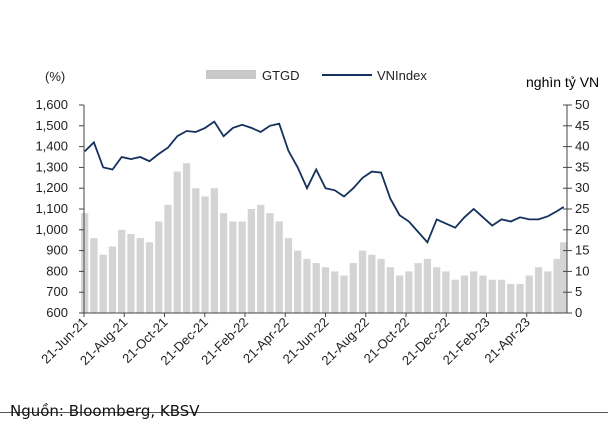 This screenshot has height=432, width=608. I want to click on right-tick-label: 40, so click(582, 146).